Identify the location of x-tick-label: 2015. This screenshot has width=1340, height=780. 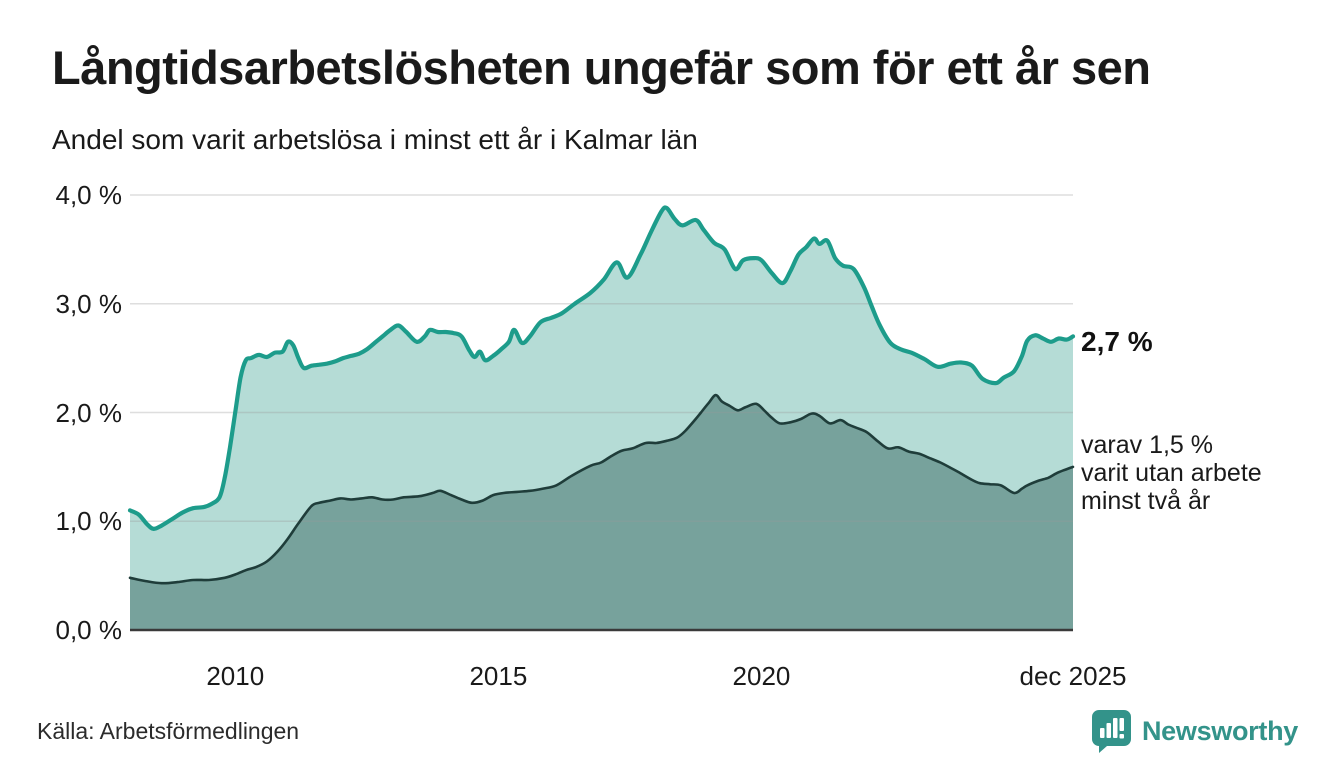
(498, 676).